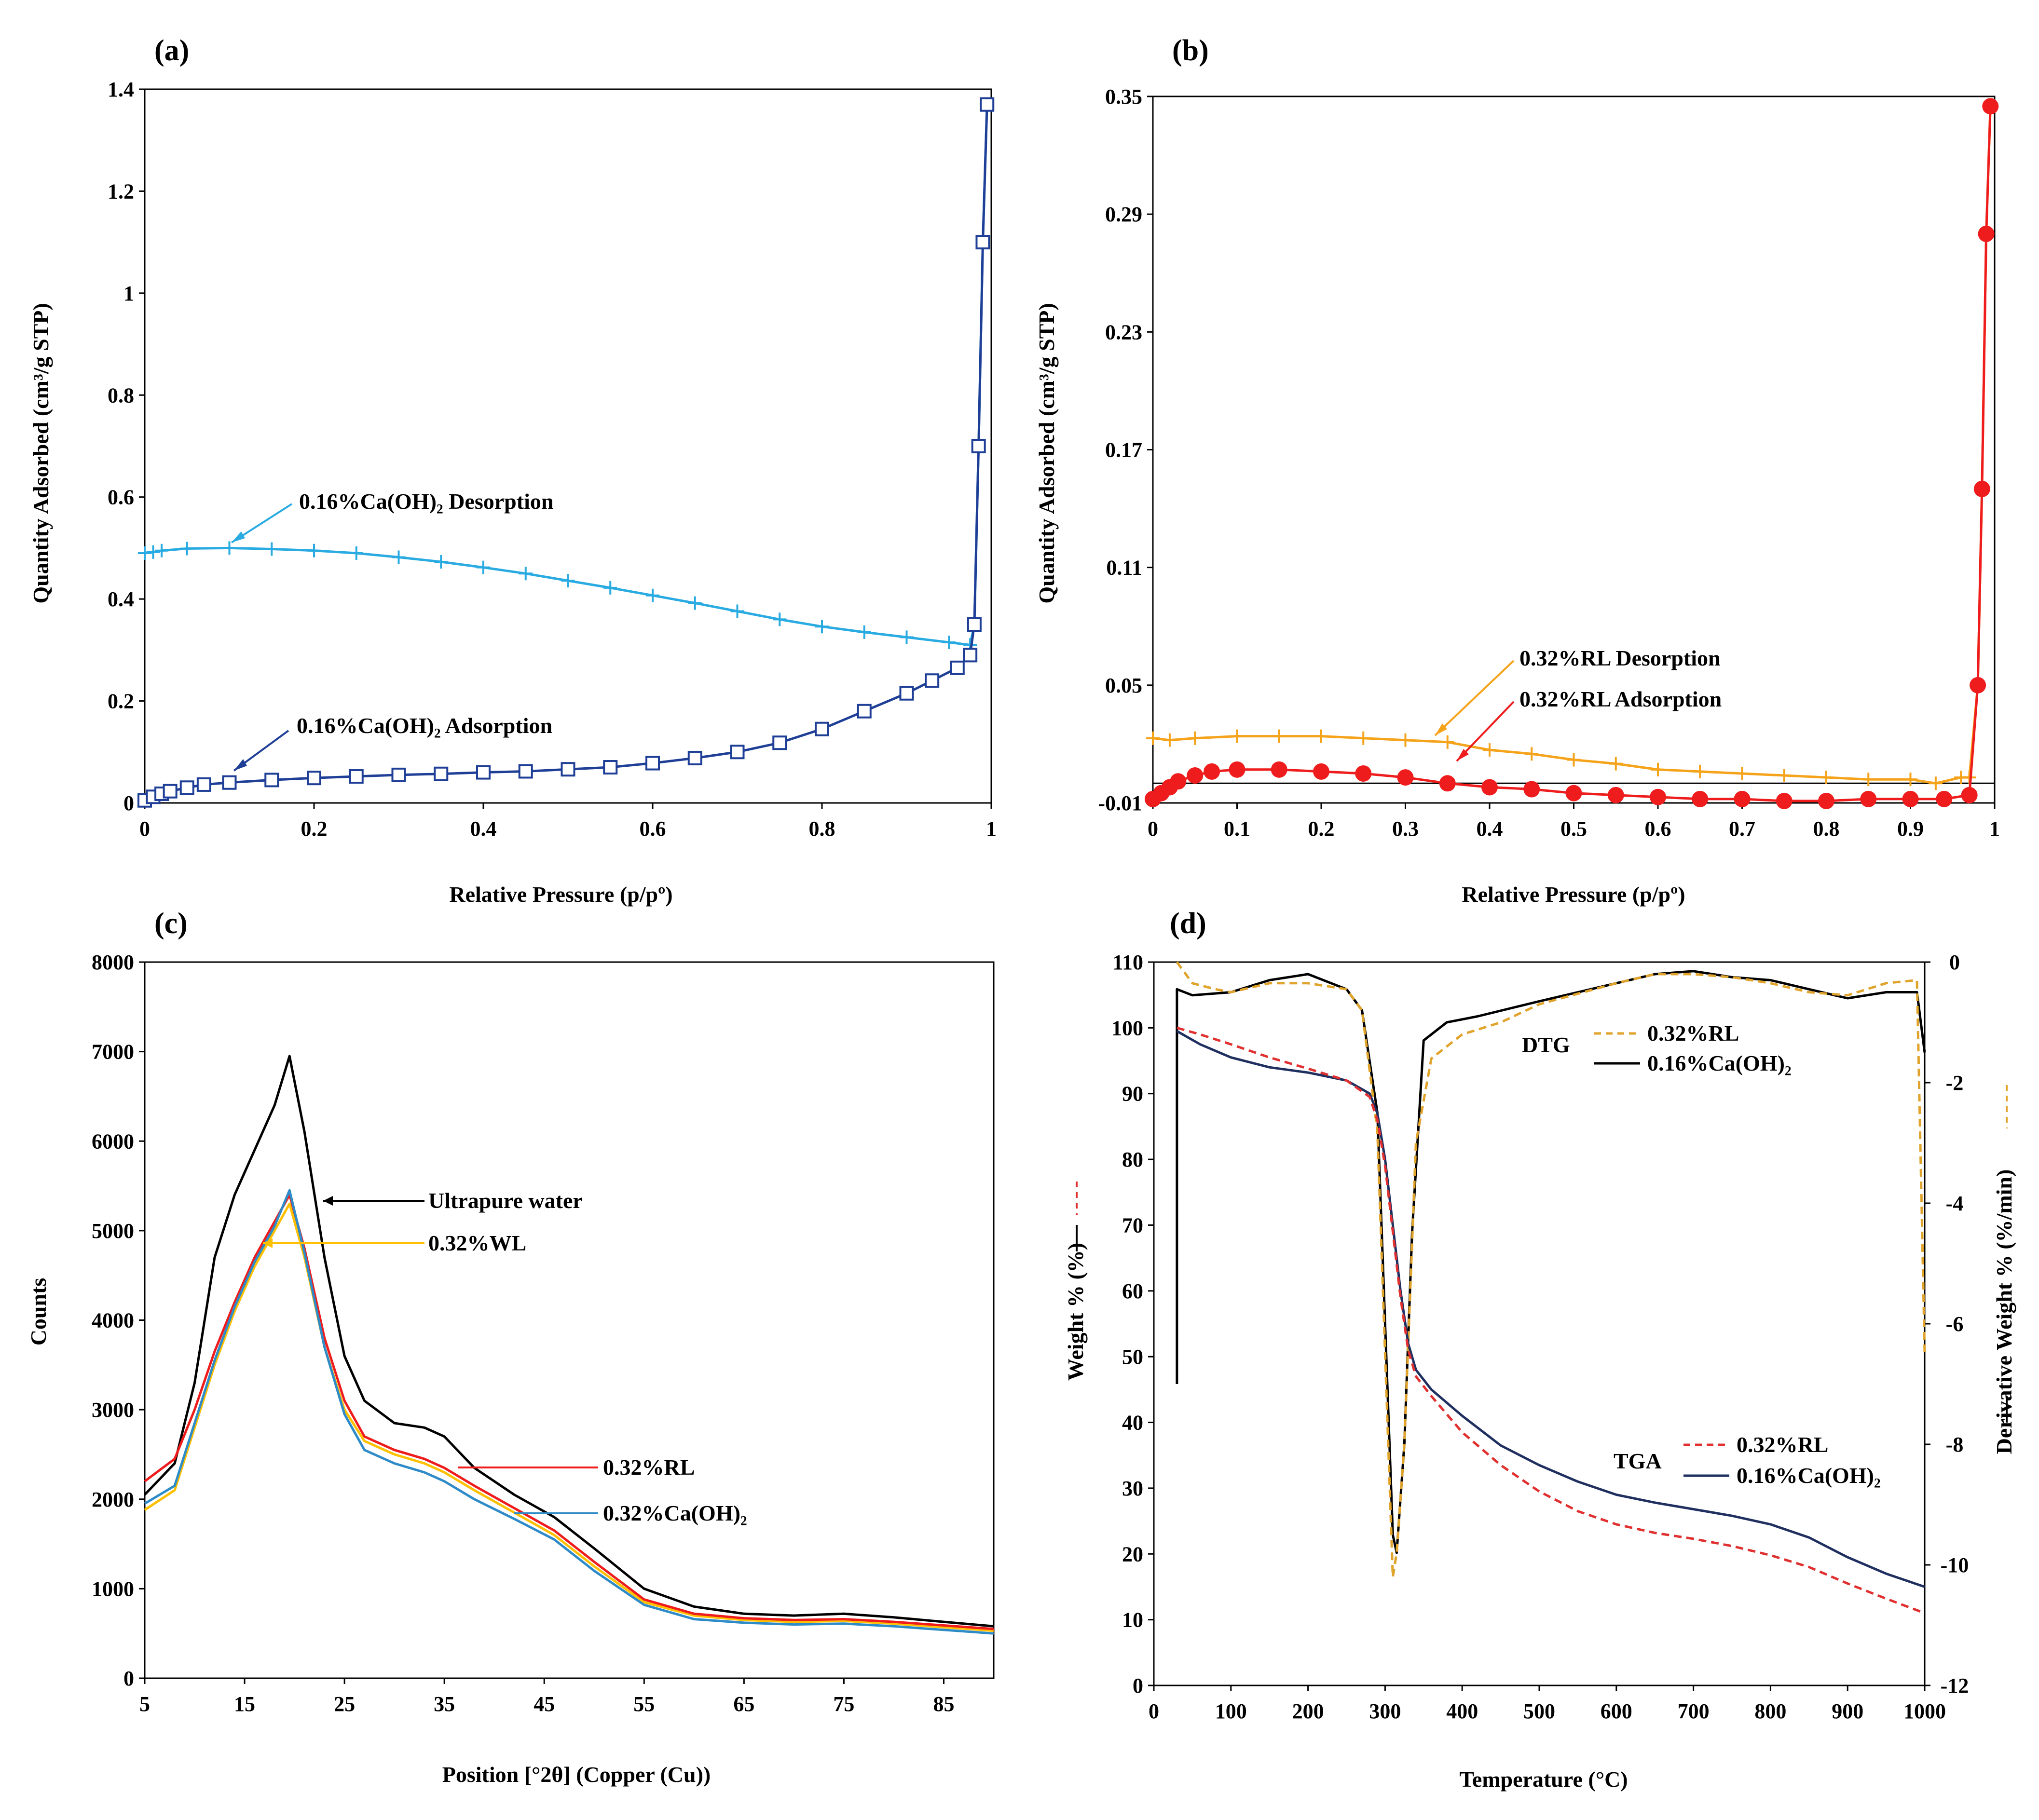 The image size is (2039, 1820). Describe the element at coordinates (1620, 658) in the screenshot. I see `panel-b-annotation-desorption: 0.32%RL Desorption` at that location.